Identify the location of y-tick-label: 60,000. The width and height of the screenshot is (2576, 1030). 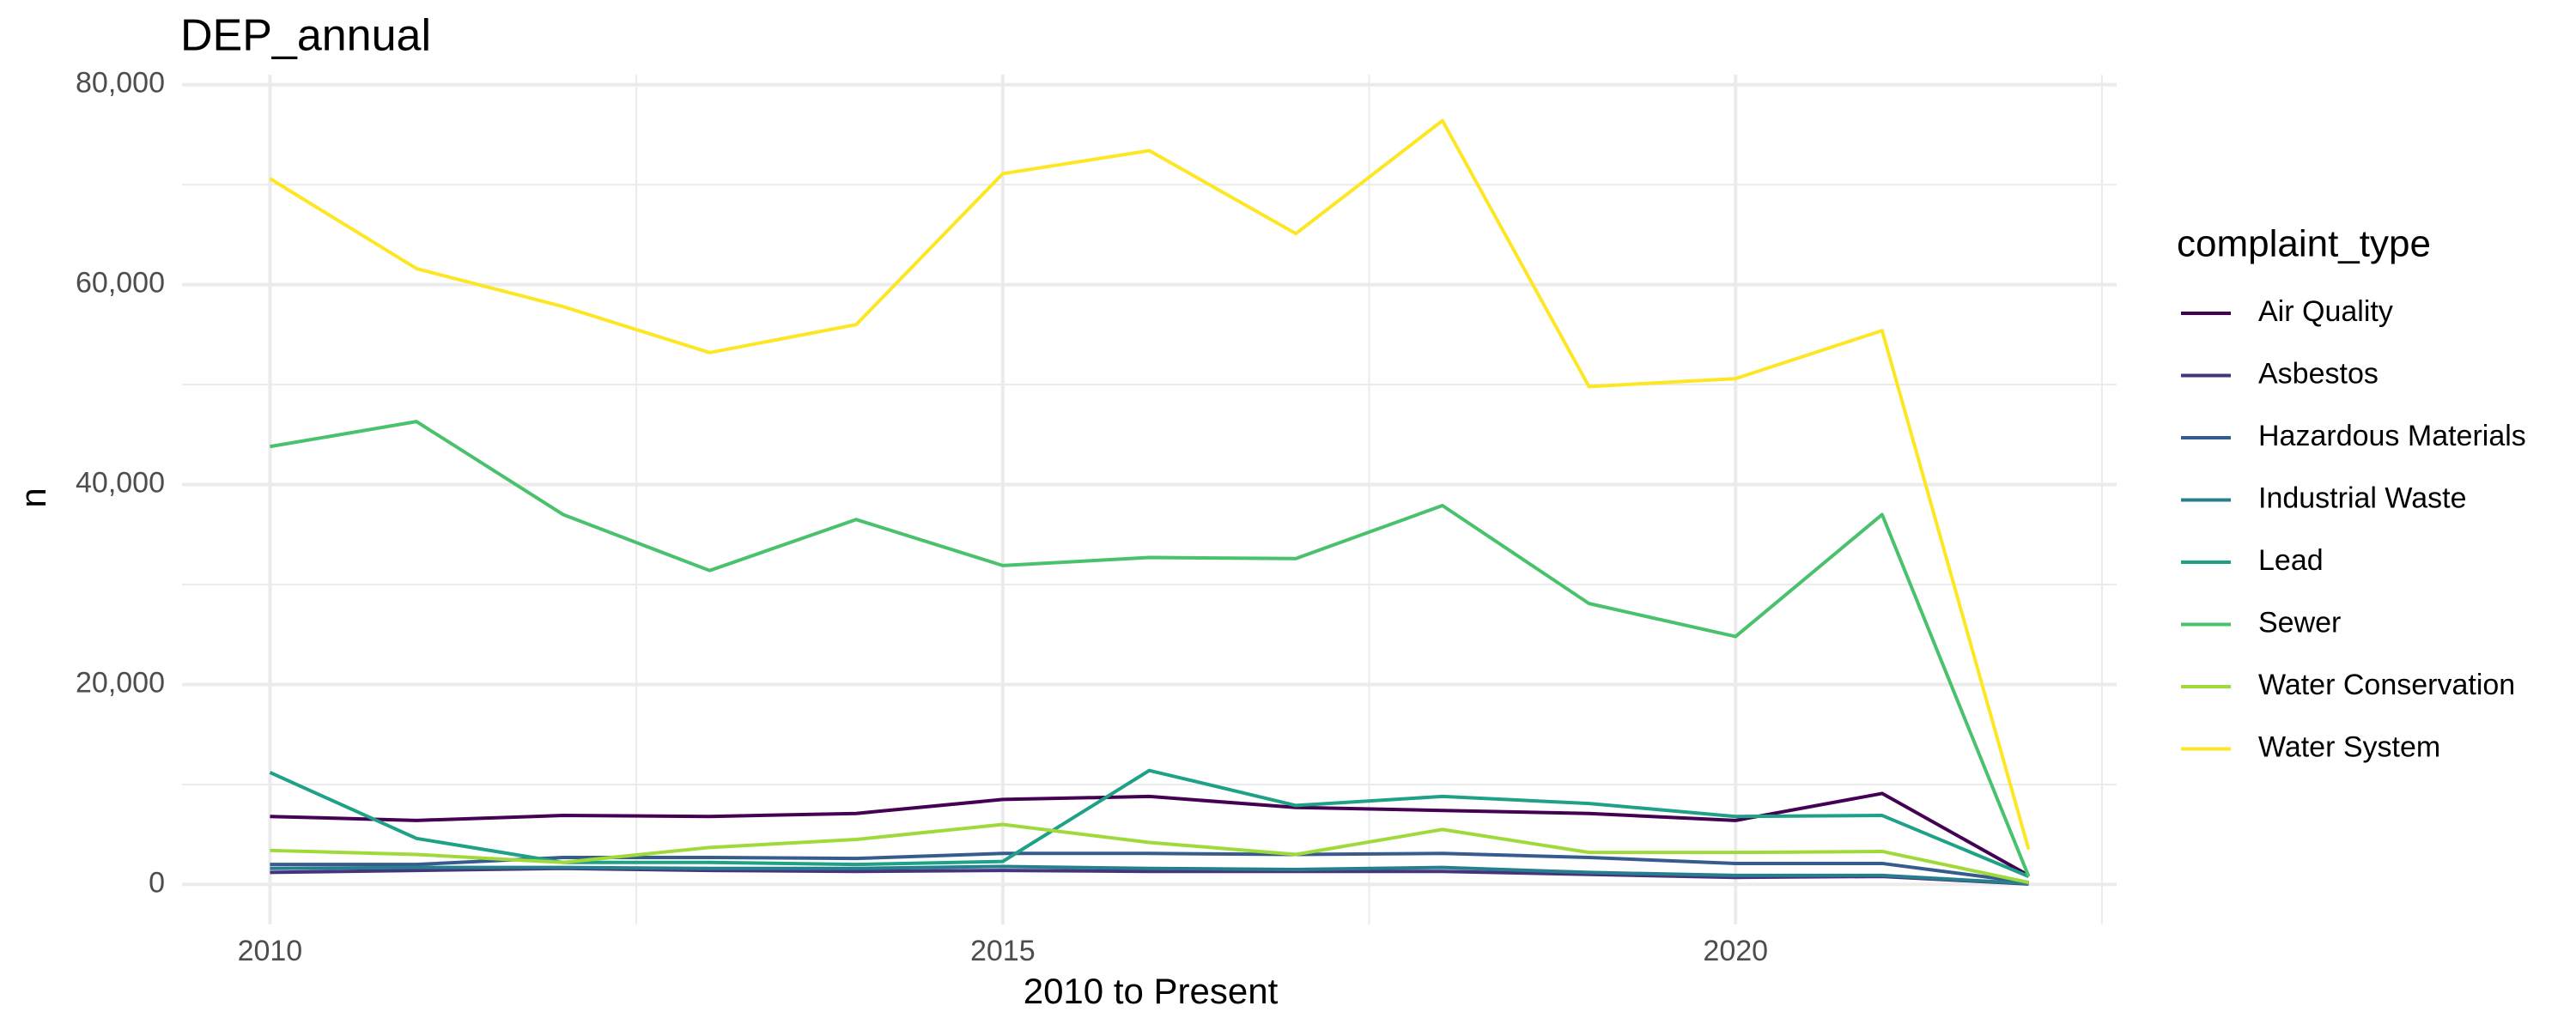
(121, 283).